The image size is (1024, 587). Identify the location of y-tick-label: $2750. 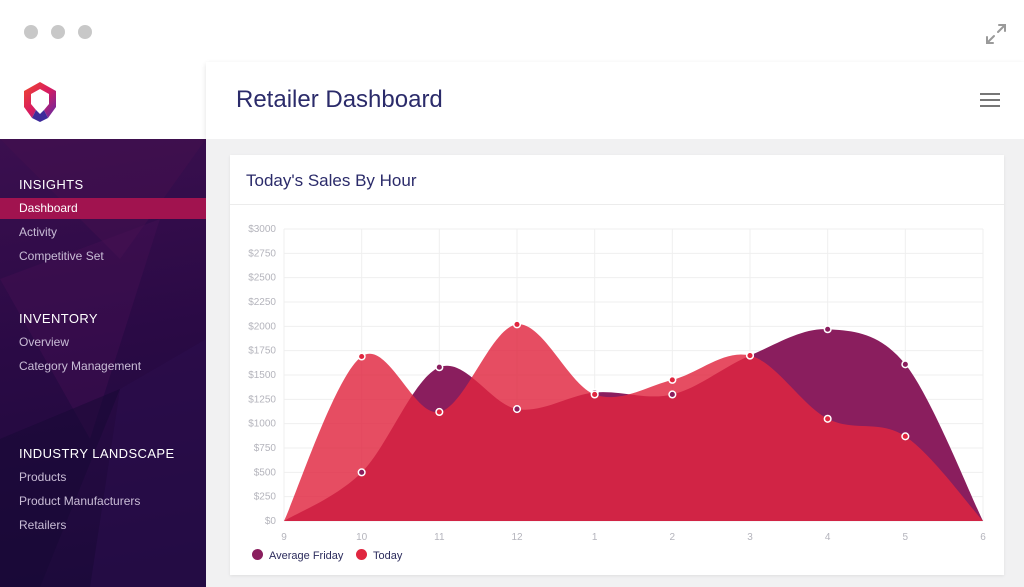
(262, 253).